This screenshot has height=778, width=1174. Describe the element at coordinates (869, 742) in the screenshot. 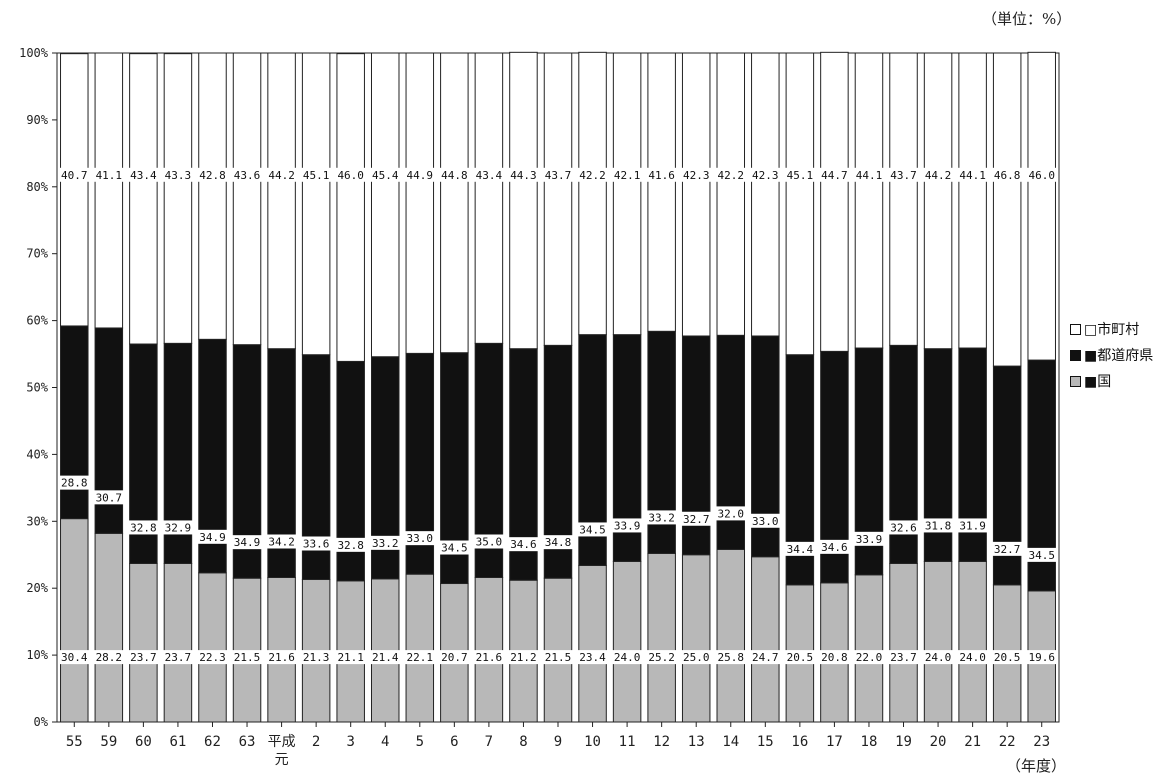

I see `x-tick-label: 18` at that location.